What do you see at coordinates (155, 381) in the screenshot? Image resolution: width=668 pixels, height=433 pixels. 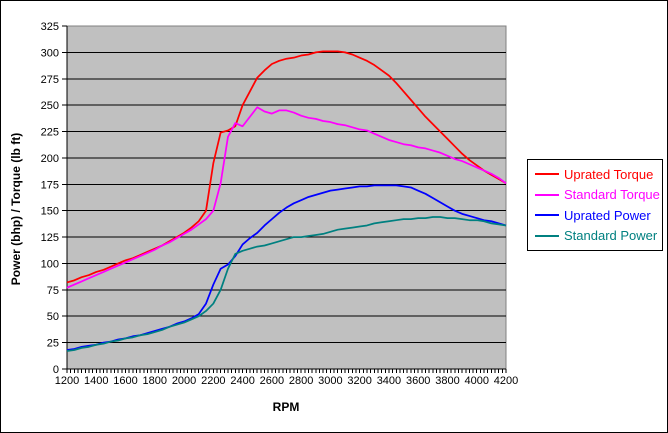 I see `x-tick-label: 1800` at bounding box center [155, 381].